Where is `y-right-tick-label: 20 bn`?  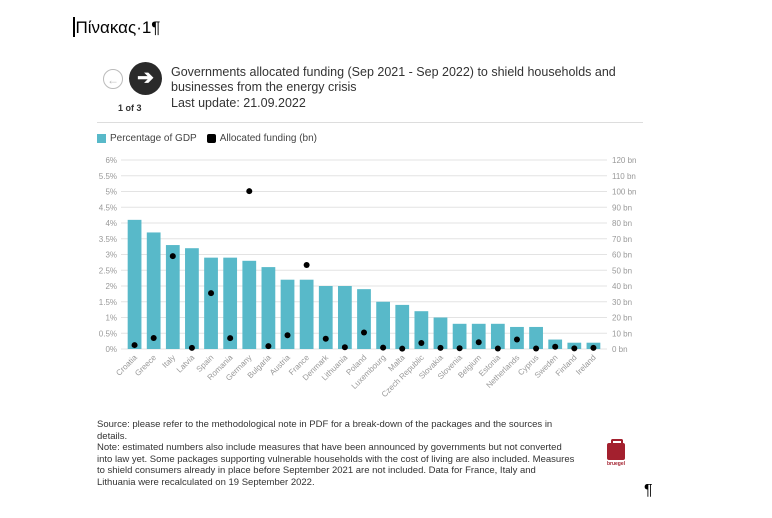
y-right-tick-label: 20 bn is located at coordinates (622, 318).